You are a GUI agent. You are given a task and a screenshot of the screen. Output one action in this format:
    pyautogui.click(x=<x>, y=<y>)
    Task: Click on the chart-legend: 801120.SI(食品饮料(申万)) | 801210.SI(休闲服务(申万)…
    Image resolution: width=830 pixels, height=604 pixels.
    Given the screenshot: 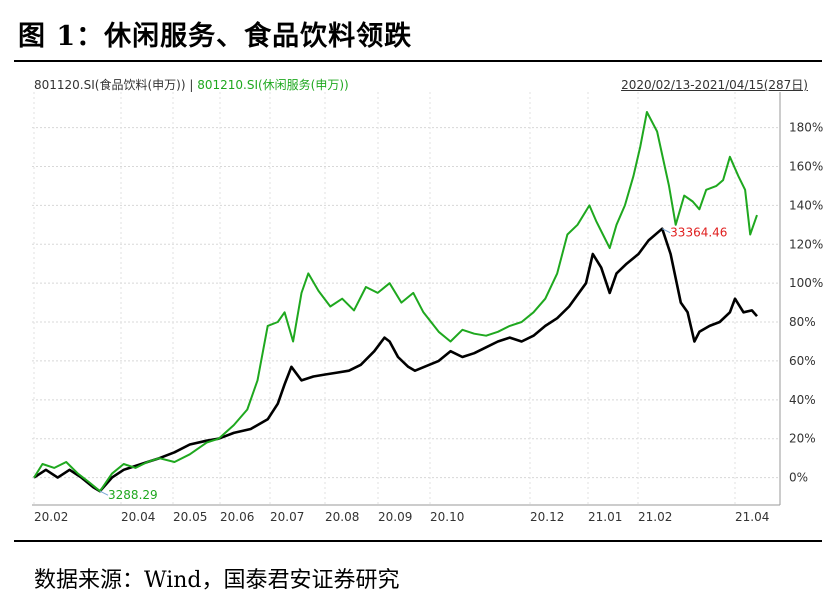 What is the action you would take?
    pyautogui.click(x=191, y=84)
    